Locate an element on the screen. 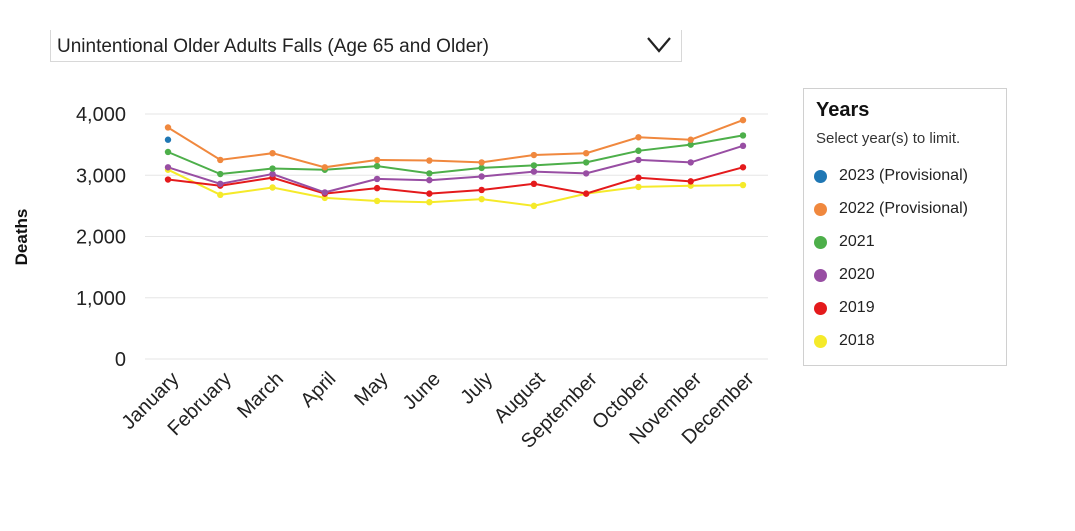 The height and width of the screenshot is (531, 1075). x-tick-label: March is located at coordinates (260, 395).